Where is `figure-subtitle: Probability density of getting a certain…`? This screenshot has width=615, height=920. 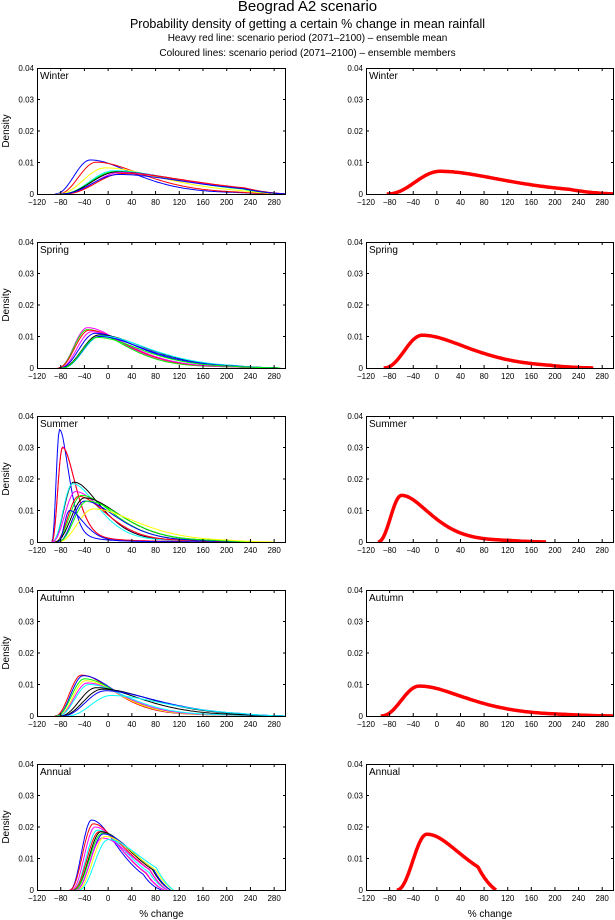 figure-subtitle: Probability density of getting a certain… is located at coordinates (307, 24).